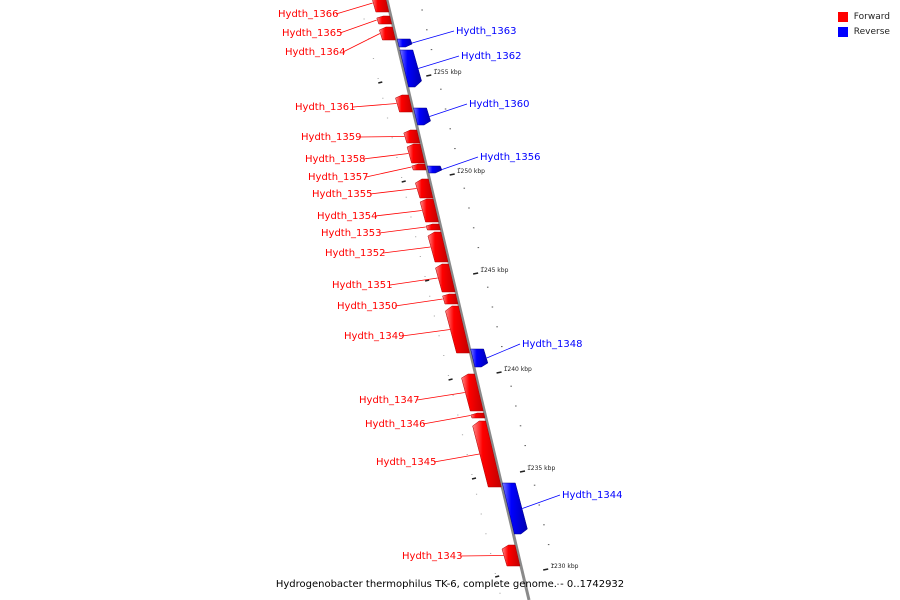 Image resolution: width=900 pixels, height=600 pixels. What do you see at coordinates (552, 344) in the screenshot?
I see `gene-label: Hydth_1348` at bounding box center [552, 344].